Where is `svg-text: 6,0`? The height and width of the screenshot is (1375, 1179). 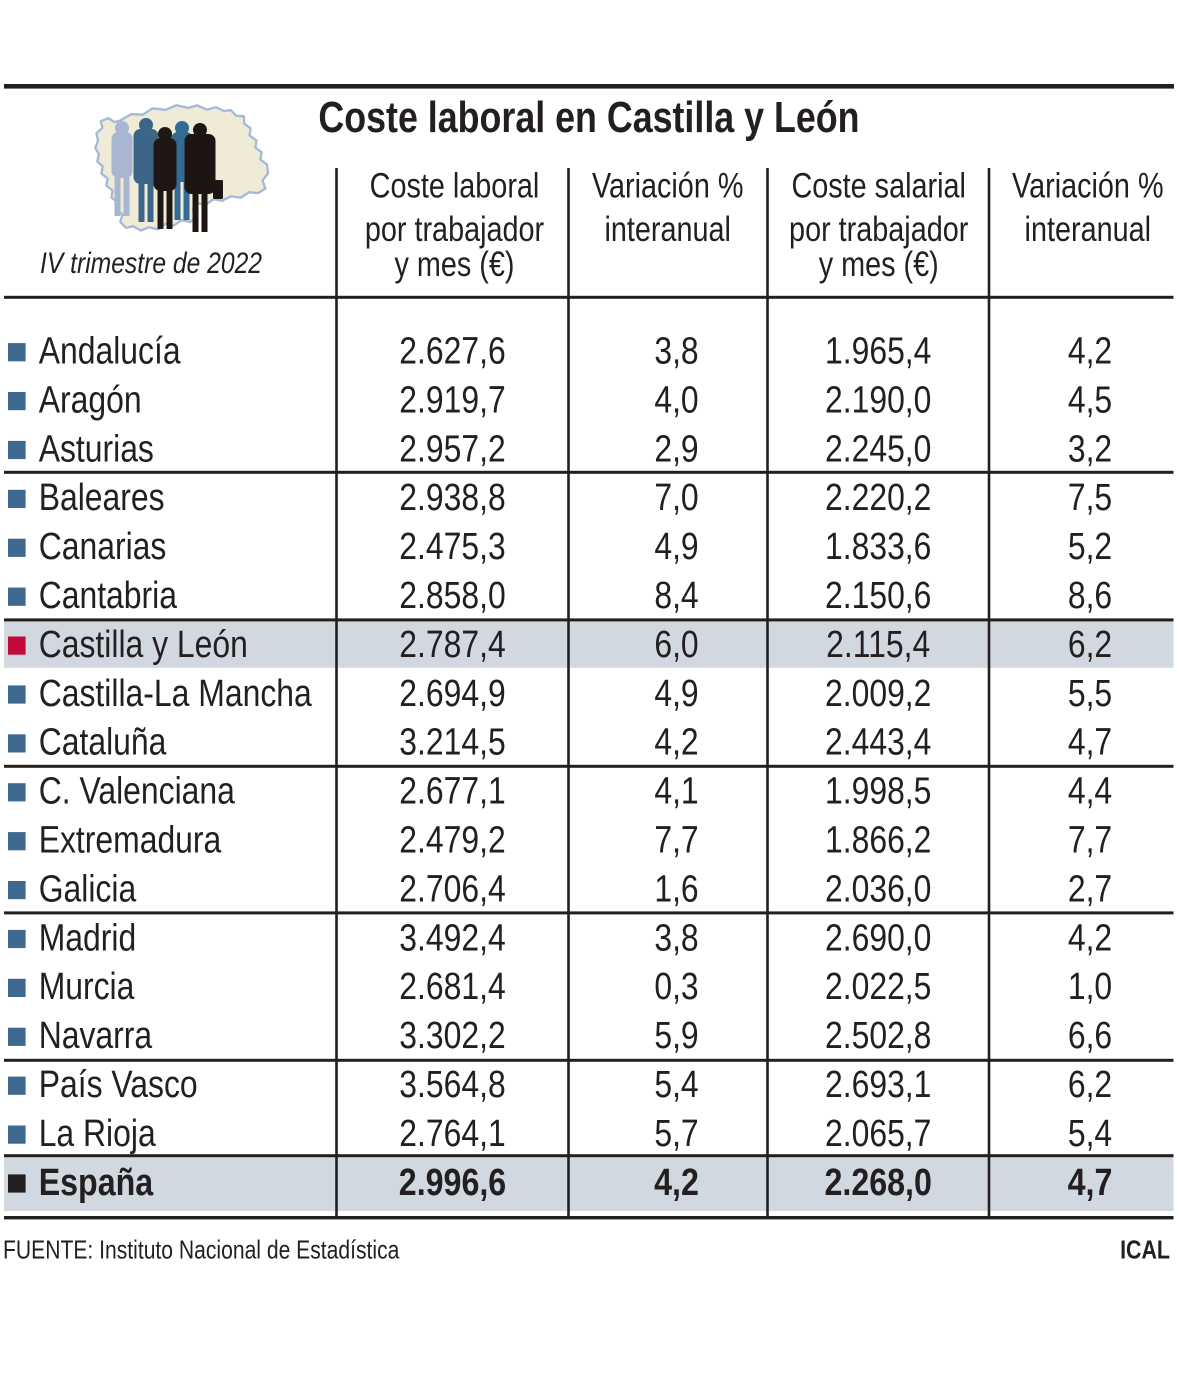
svg-text: 6,0 is located at coordinates (676, 645).